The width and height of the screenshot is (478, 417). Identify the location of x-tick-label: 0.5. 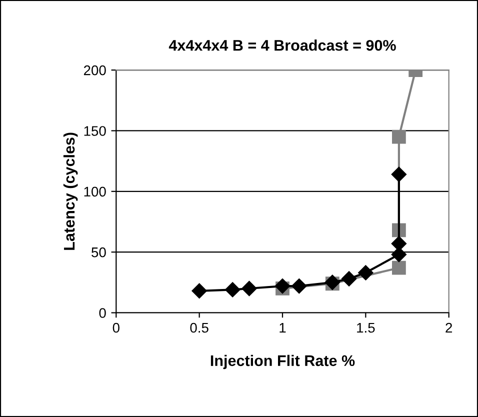
(199, 327).